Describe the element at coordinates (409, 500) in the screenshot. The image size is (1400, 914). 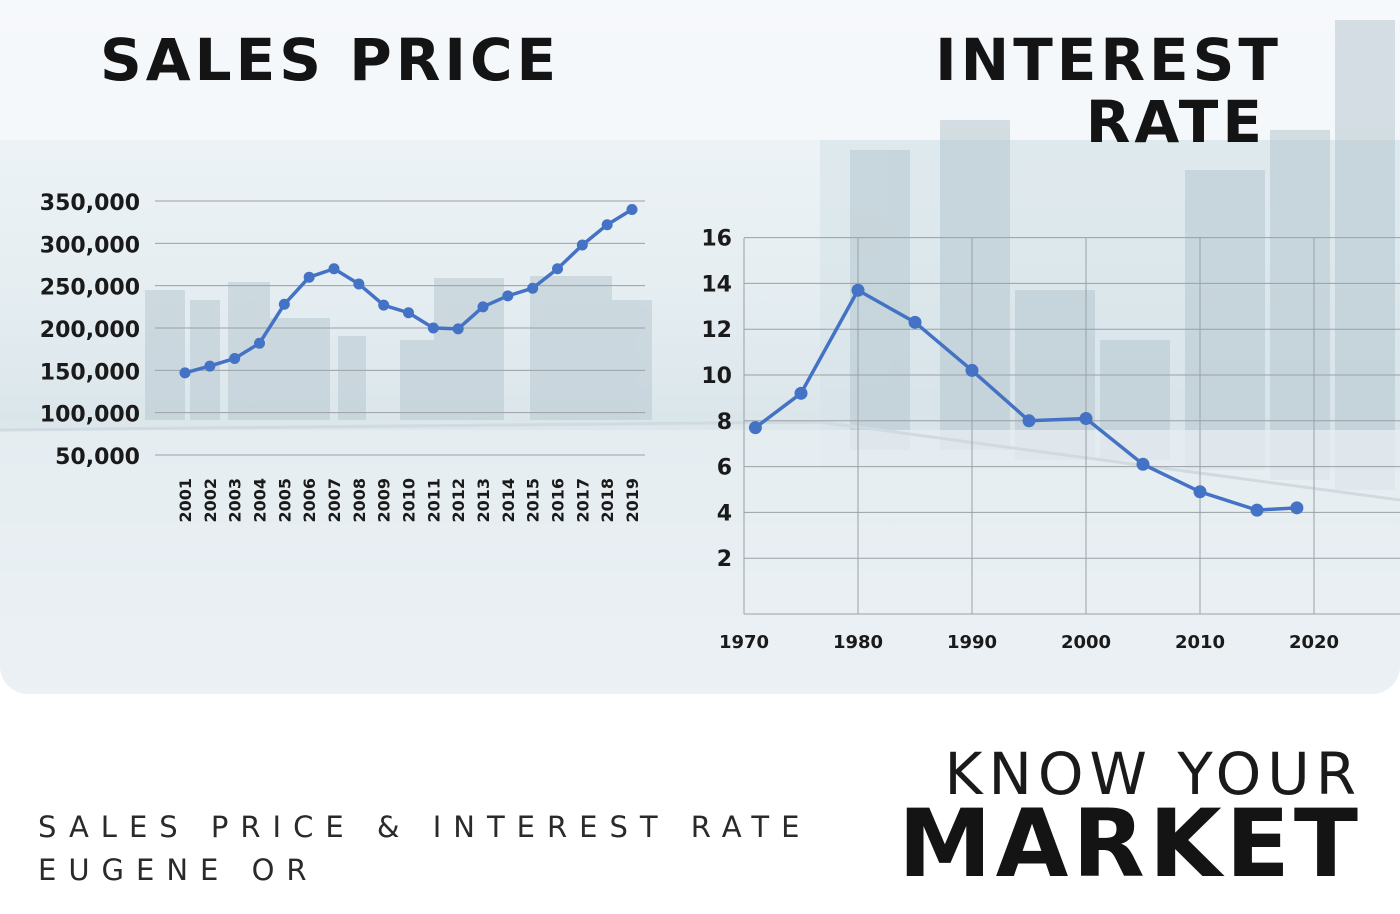
I see `sales-x-tick: 2010` at that location.